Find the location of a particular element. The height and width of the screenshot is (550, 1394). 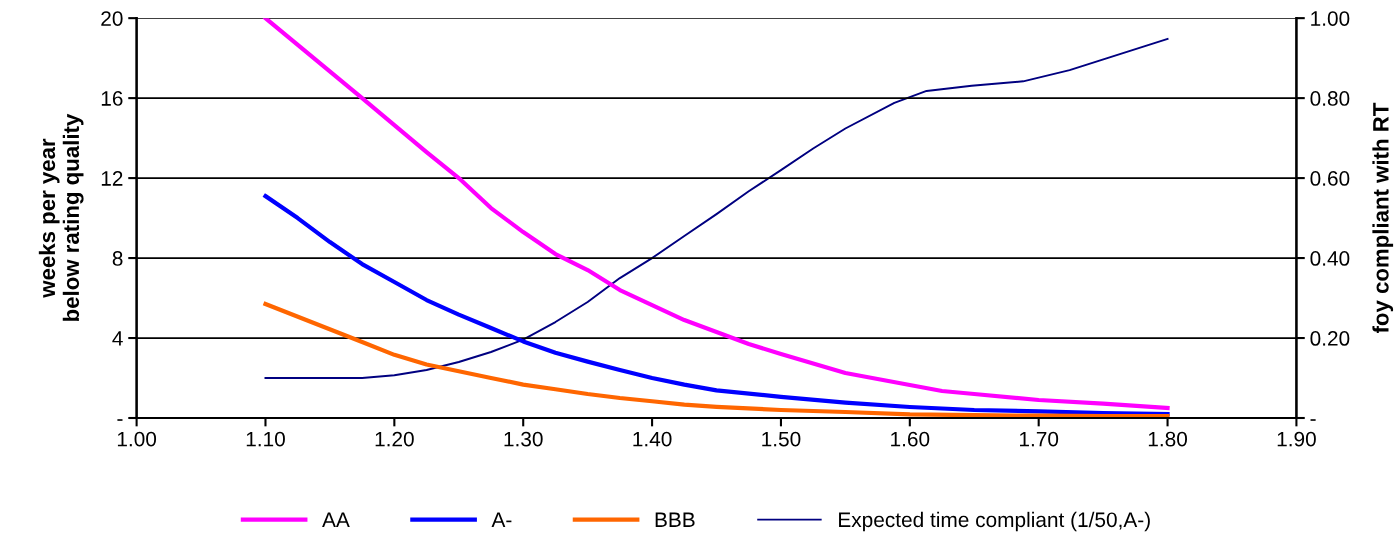

x-tick-label: 1.90 is located at coordinates (1296, 439).